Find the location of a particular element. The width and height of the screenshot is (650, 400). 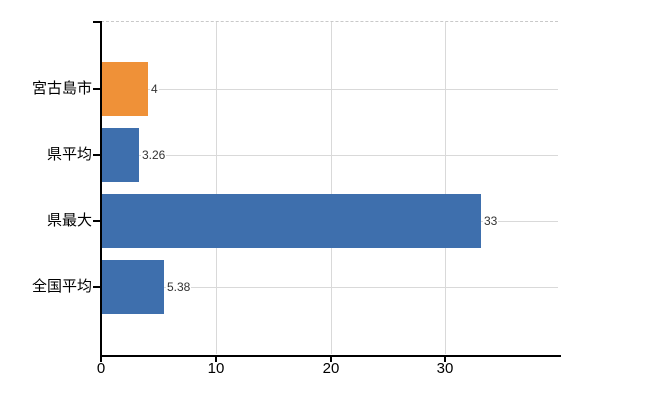

value-label: 3.26 is located at coordinates (154, 155).